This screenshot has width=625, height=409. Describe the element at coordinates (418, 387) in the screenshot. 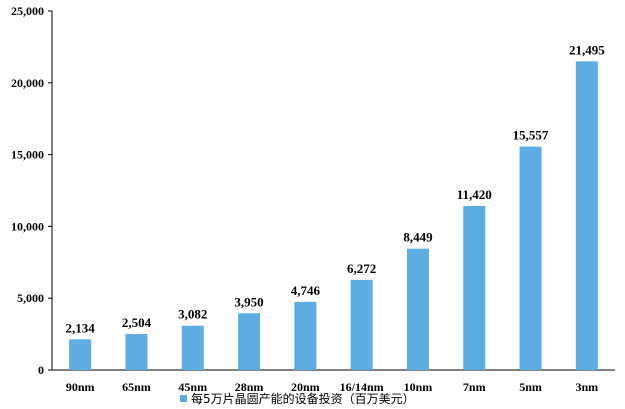

I see `x-tick-label: 10nm` at that location.